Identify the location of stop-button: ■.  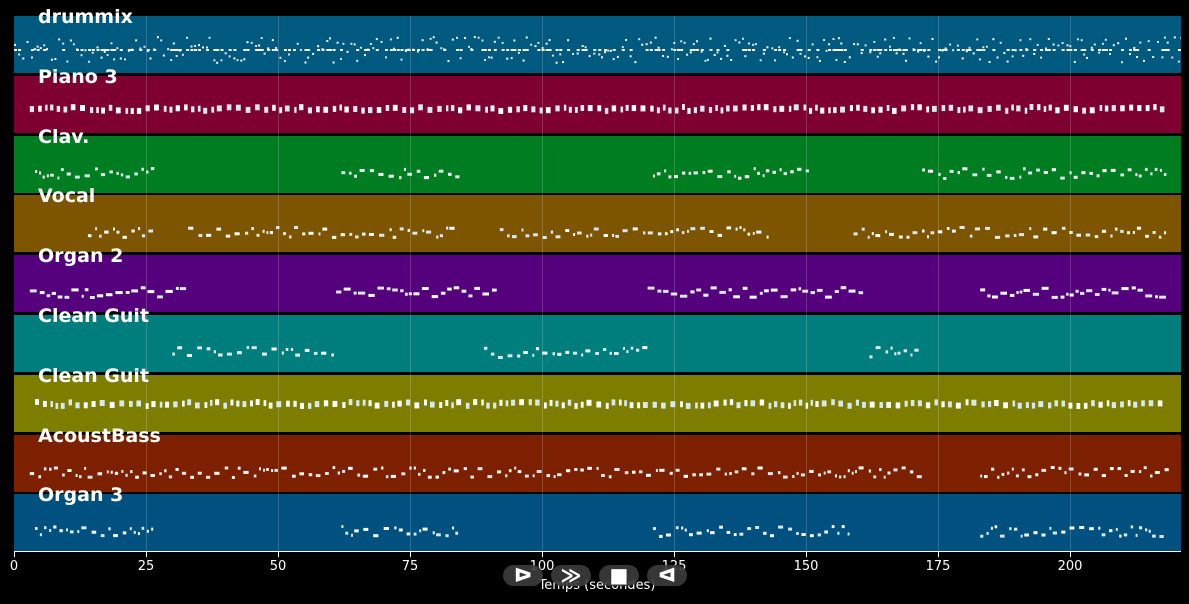
(619, 575).